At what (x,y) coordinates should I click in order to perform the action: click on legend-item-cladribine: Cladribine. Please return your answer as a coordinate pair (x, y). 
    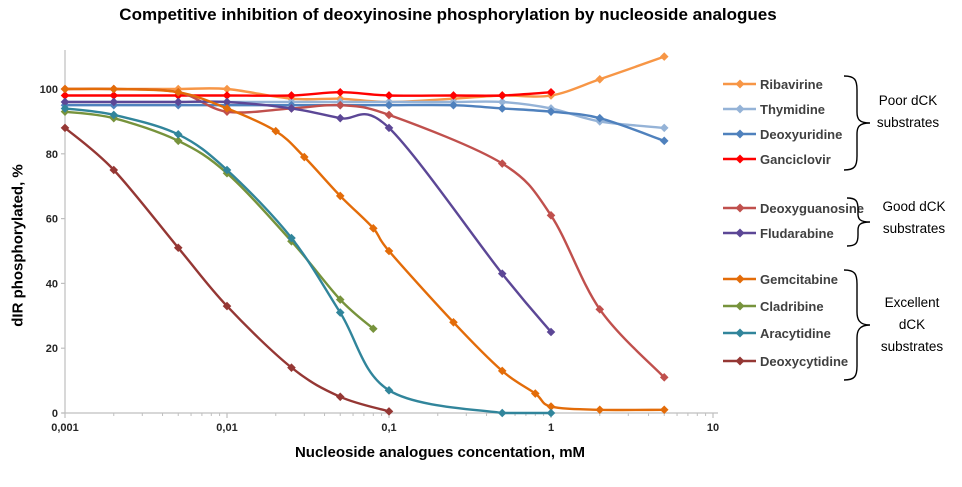
    Looking at the image, I should click on (773, 306).